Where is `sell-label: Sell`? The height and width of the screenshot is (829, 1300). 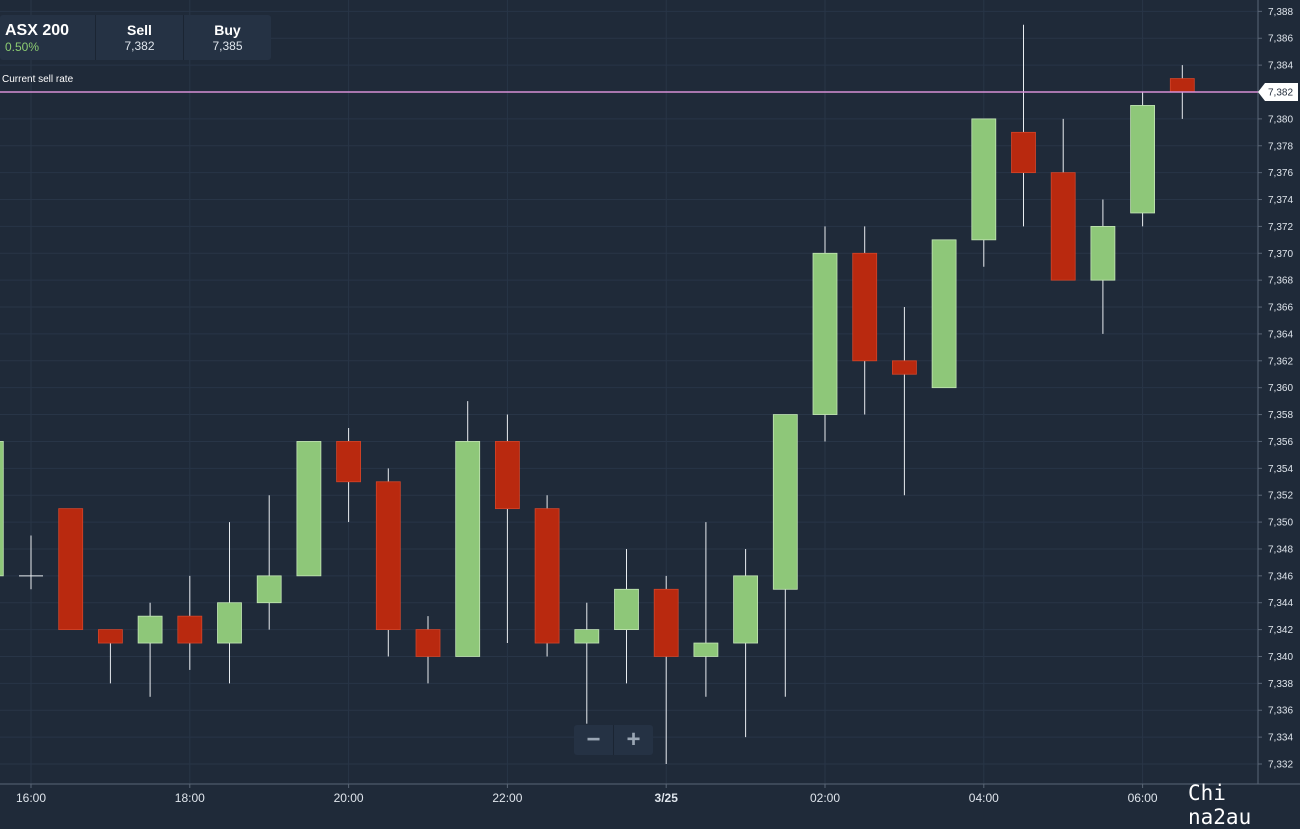
sell-label: Sell is located at coordinates (139, 29).